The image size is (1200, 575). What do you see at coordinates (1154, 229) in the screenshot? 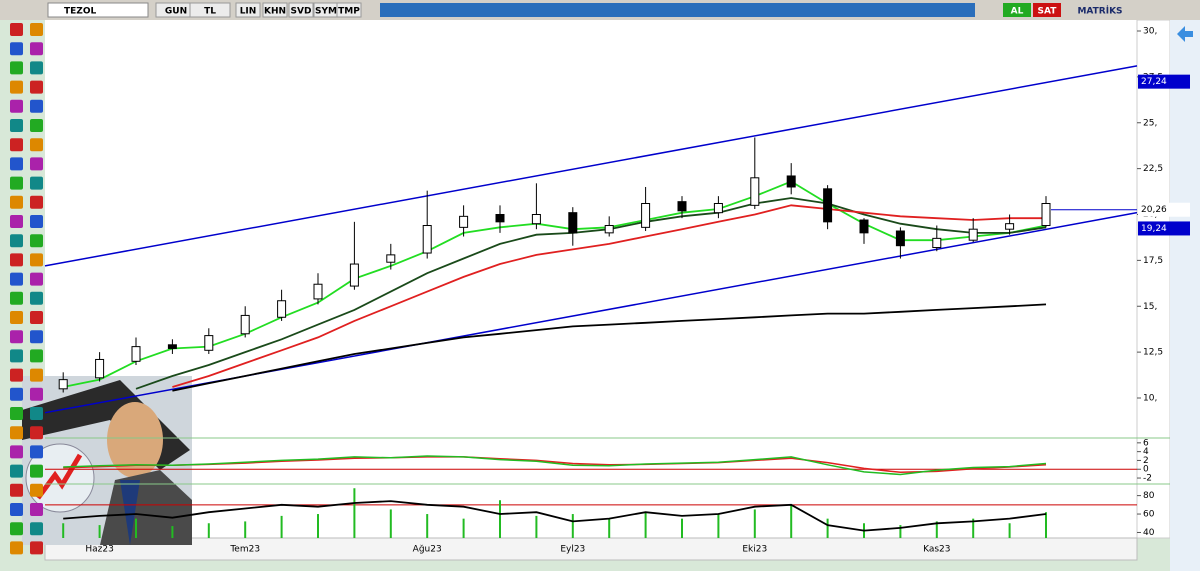
I see `price-tag-label: 19,24` at bounding box center [1154, 229].